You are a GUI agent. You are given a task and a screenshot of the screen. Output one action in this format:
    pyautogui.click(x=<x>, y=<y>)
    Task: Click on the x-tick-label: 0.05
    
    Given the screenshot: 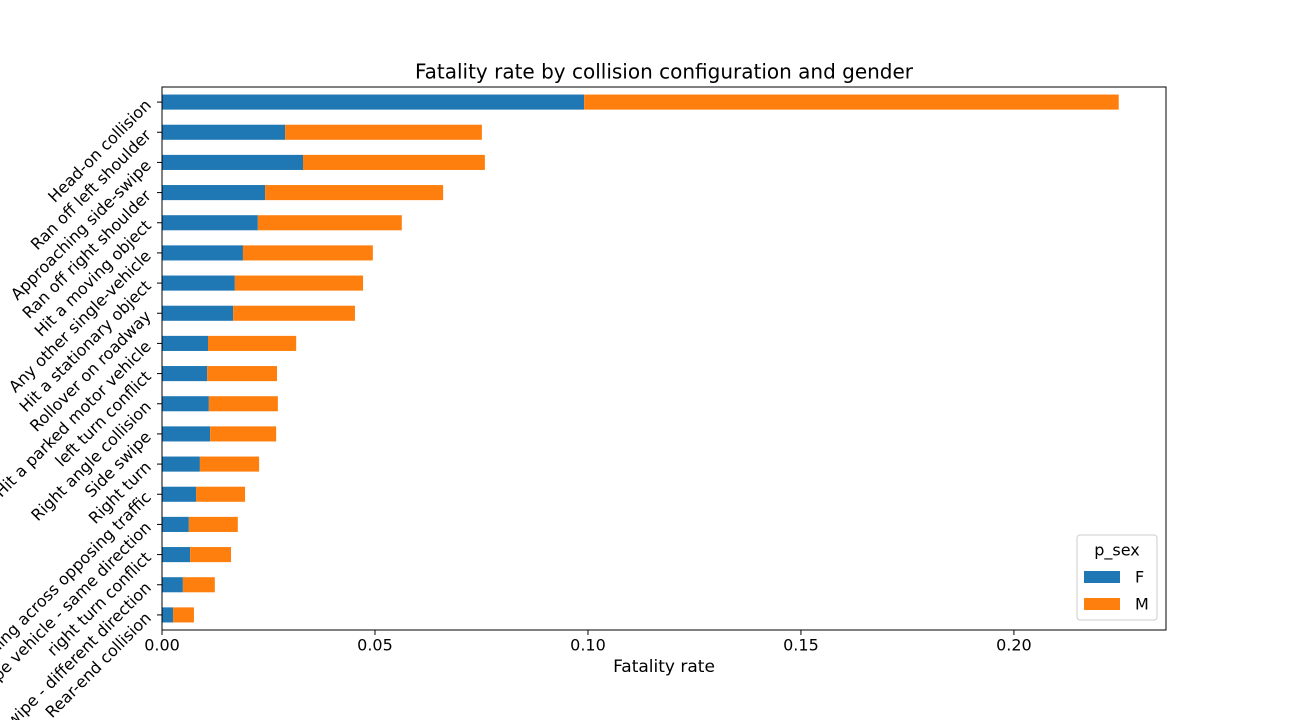 What is the action you would take?
    pyautogui.click(x=375, y=645)
    